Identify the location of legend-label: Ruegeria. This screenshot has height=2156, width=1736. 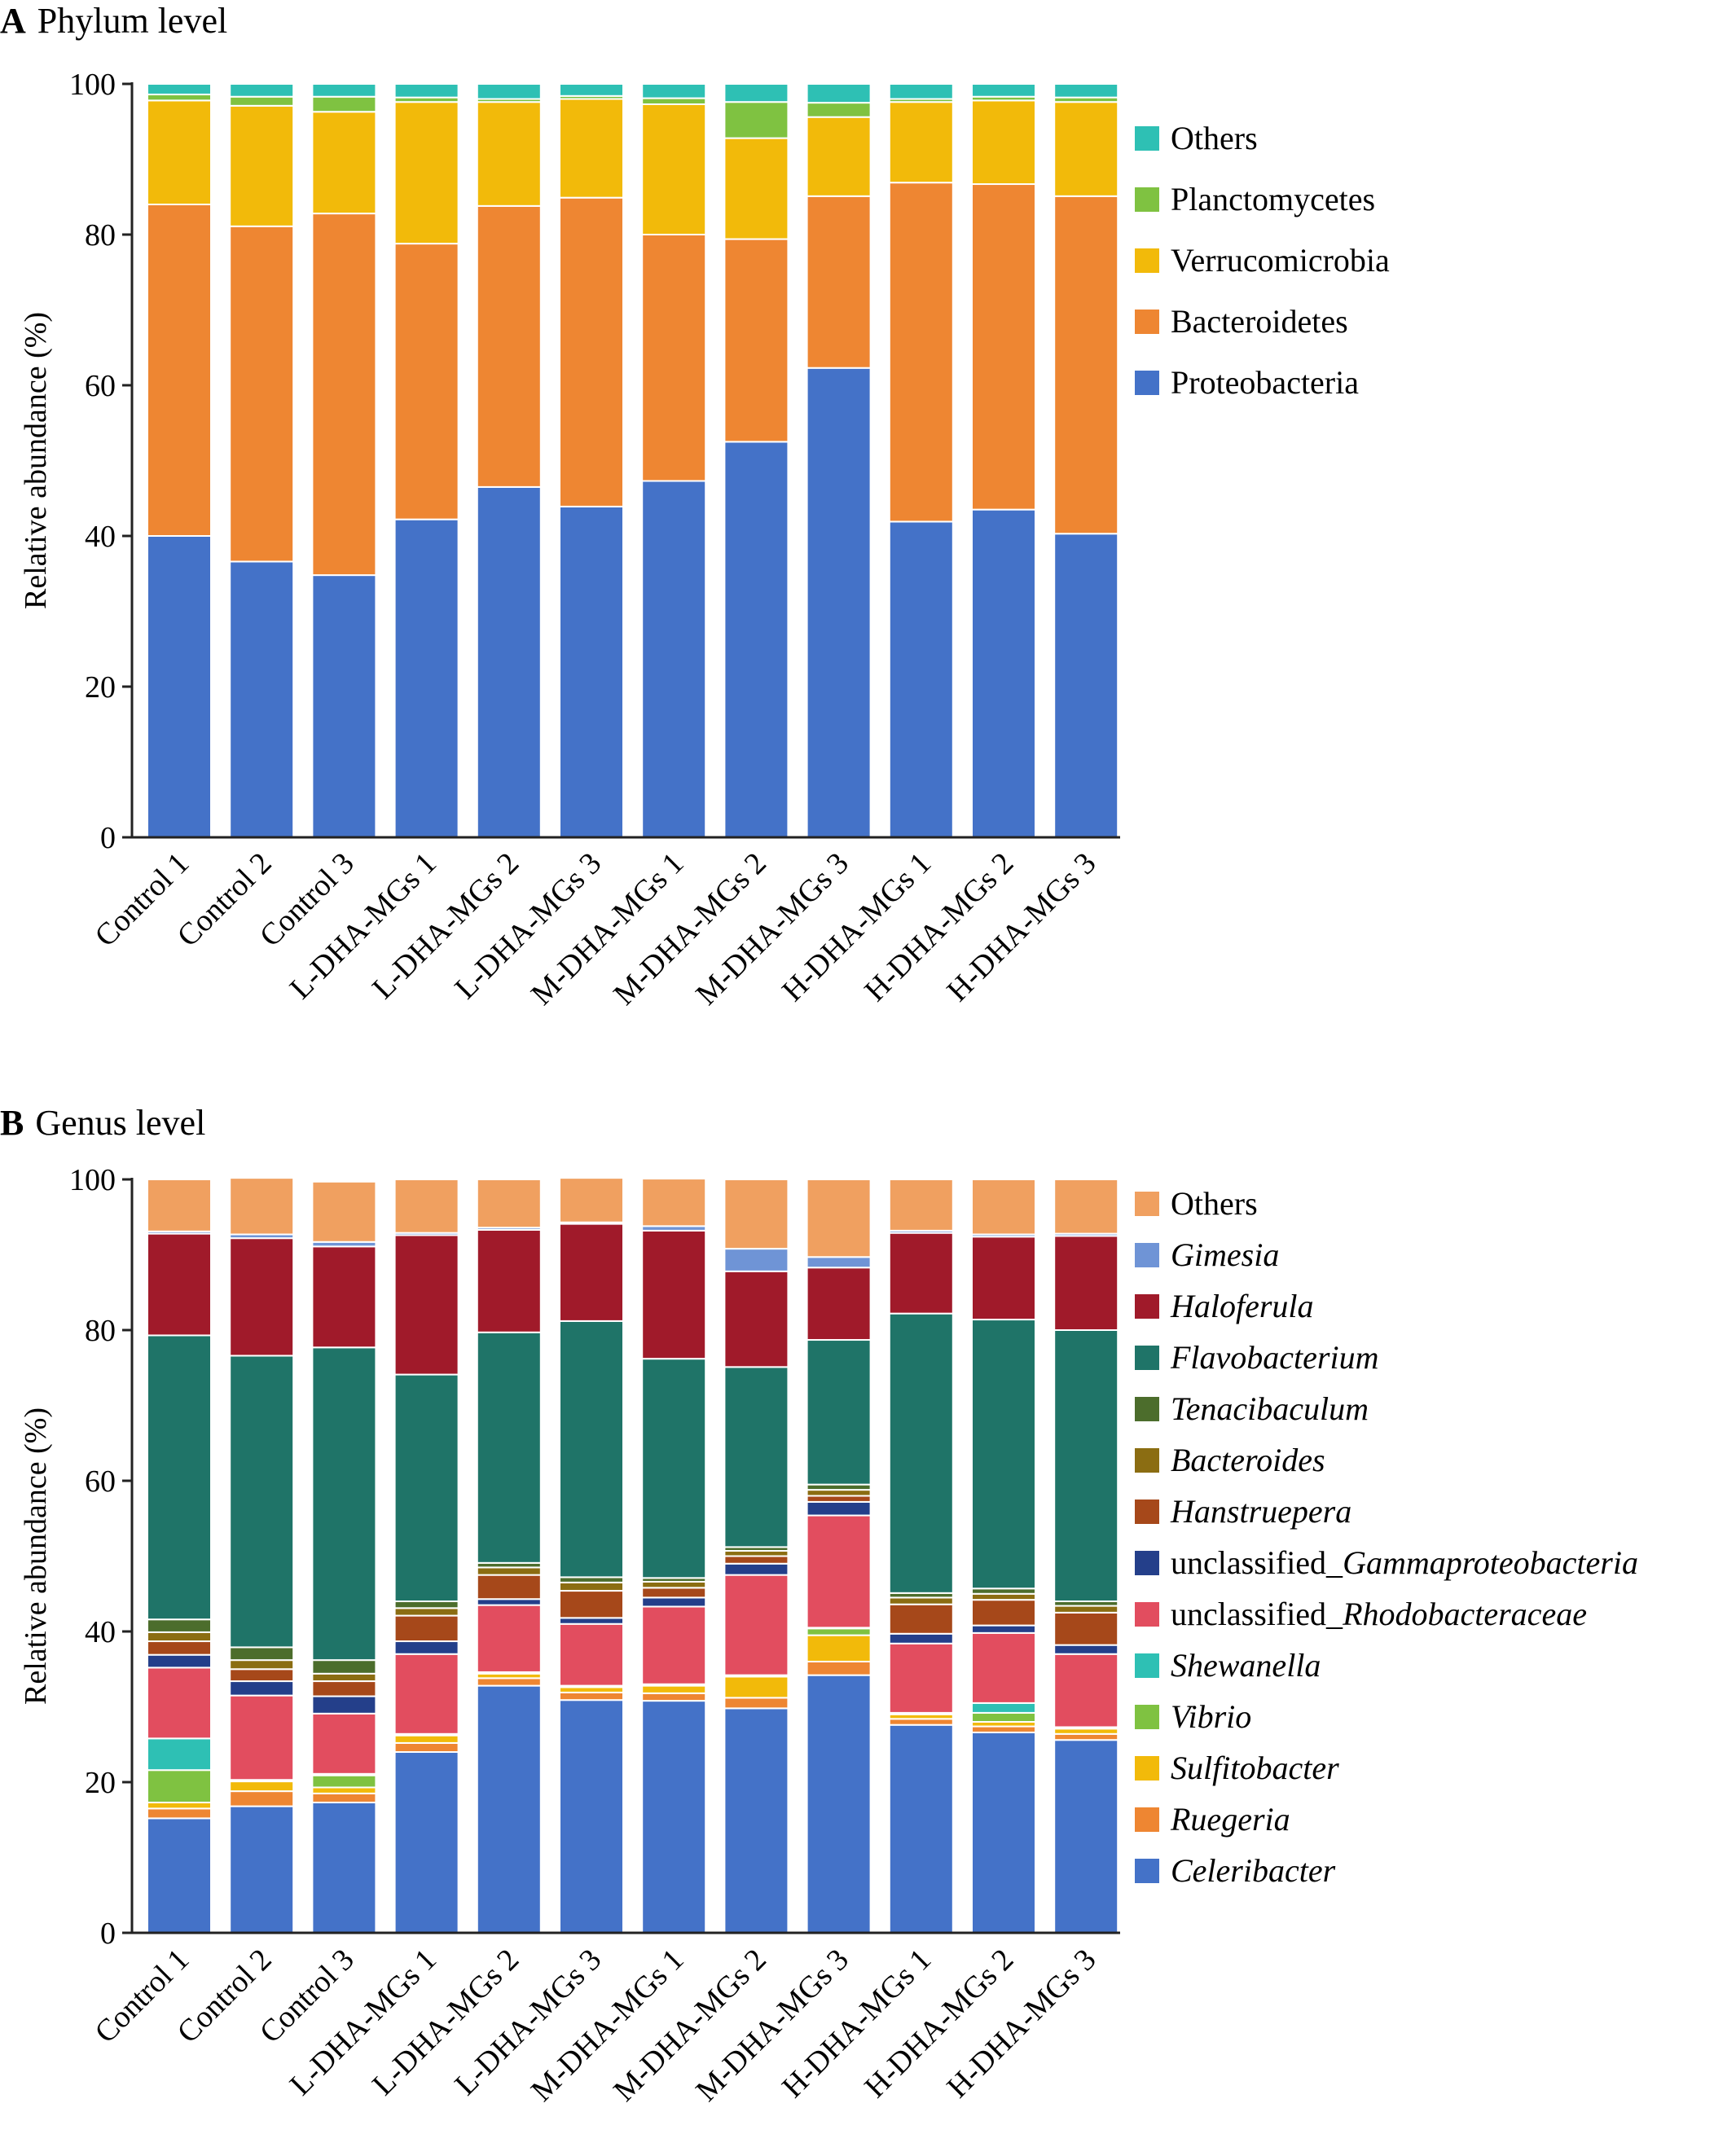
(1230, 1819).